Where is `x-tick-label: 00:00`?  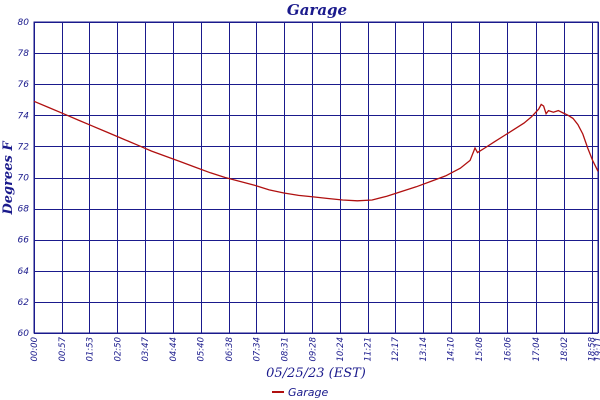 x-tick-label: 00:00 is located at coordinates (35, 349).